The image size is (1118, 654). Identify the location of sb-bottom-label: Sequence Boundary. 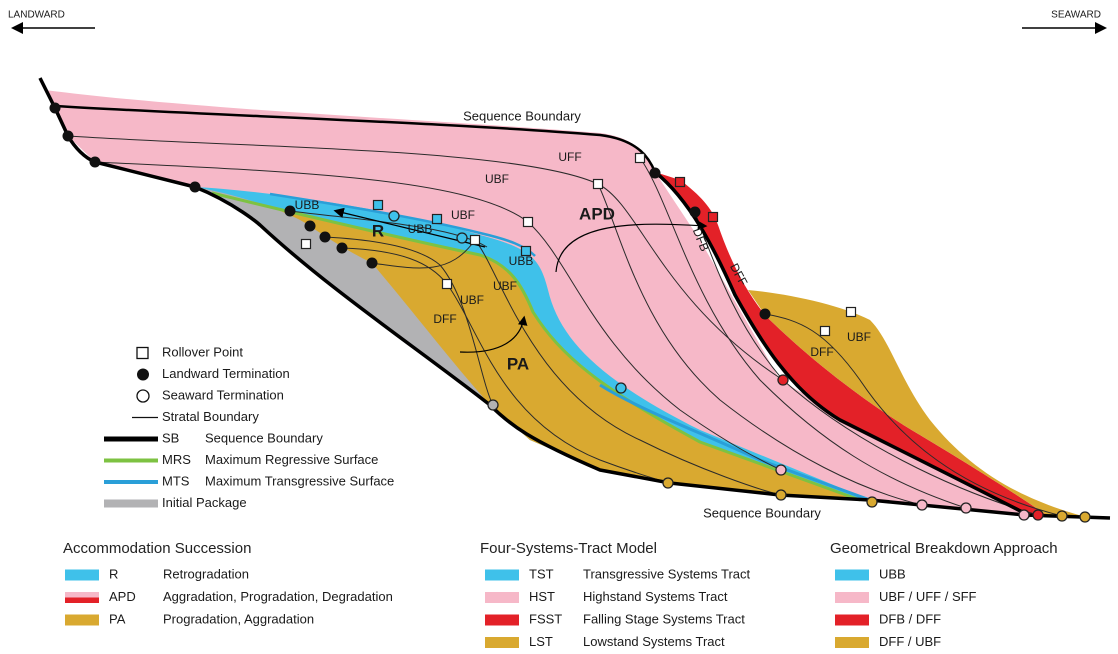
(762, 512).